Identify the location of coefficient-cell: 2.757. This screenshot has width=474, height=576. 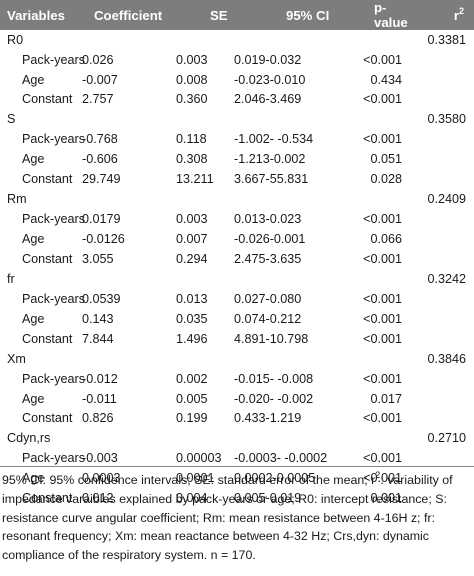
(129, 99).